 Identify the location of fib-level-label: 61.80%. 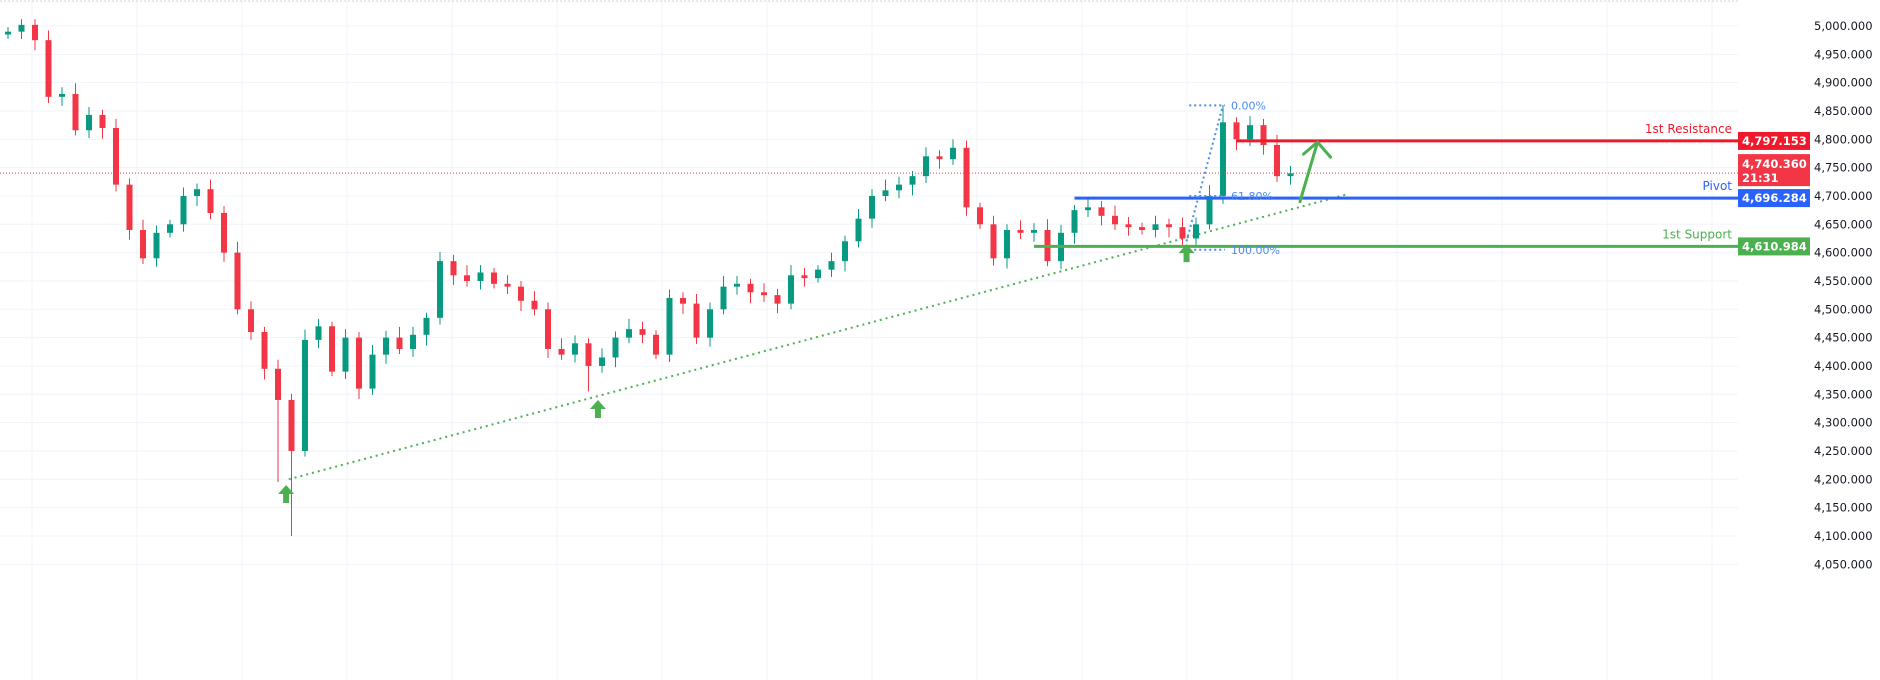
(1252, 196).